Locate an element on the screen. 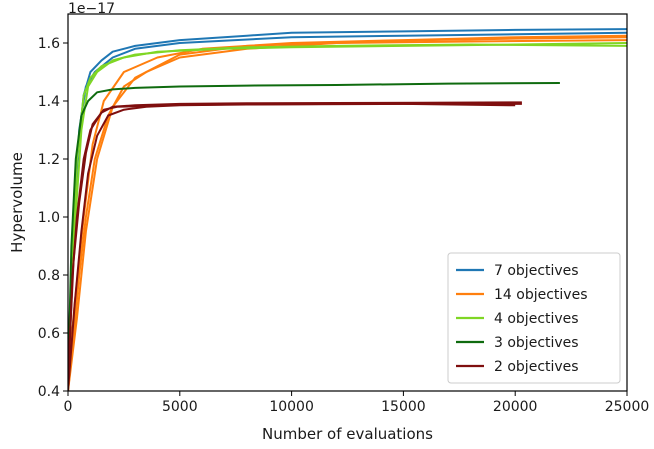 The image size is (654, 449). x-tick-label: 25000 is located at coordinates (627, 407).